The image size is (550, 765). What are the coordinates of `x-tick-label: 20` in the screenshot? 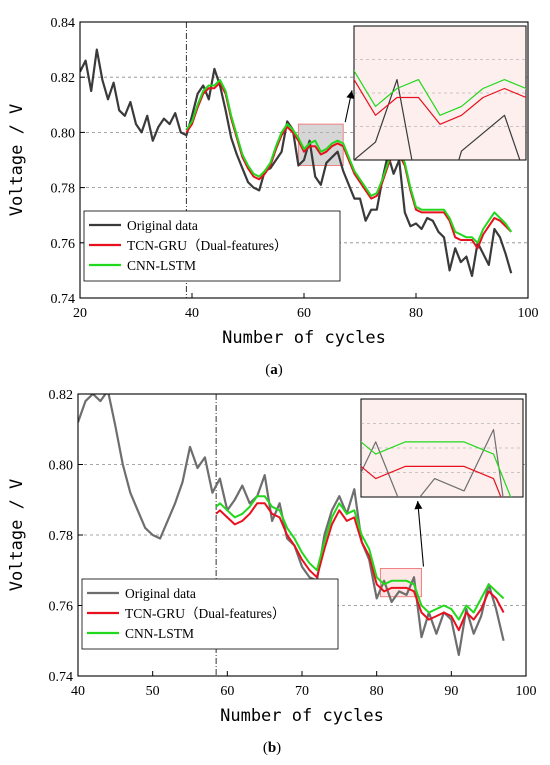 It's located at (80, 313).